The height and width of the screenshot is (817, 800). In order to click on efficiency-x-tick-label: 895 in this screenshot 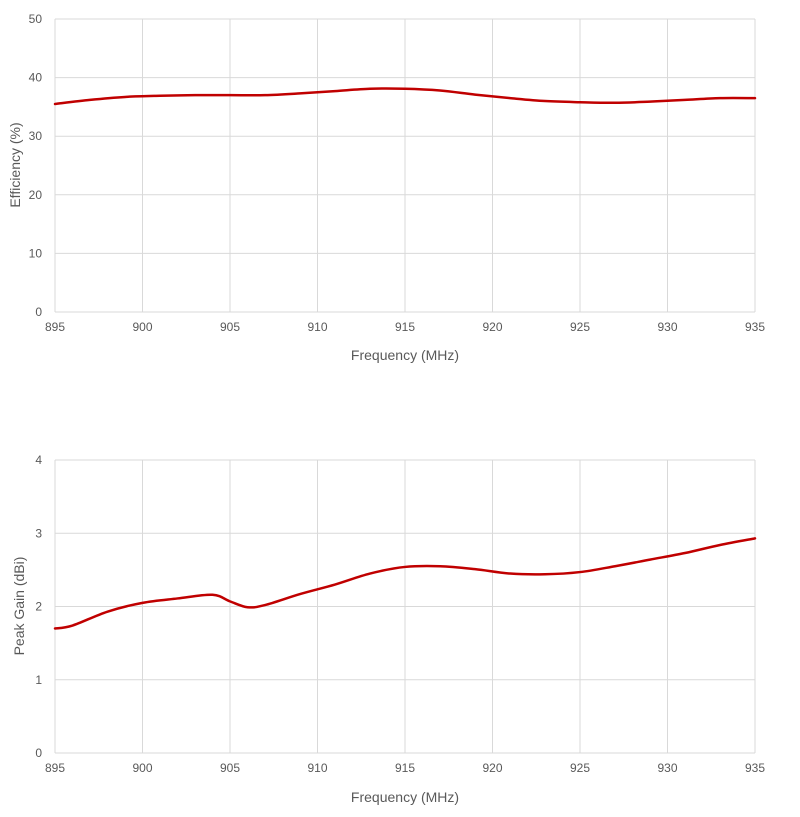, I will do `click(55, 327)`.